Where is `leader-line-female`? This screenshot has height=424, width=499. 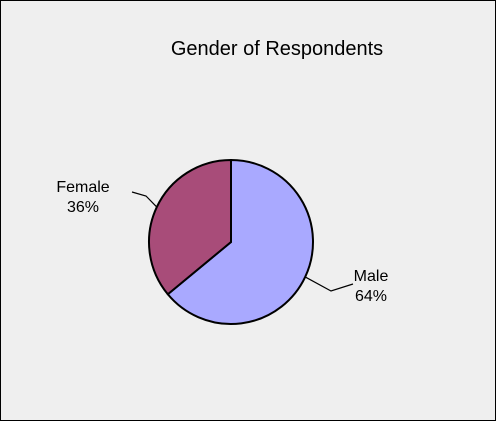
leader-line-female is located at coordinates (144, 199).